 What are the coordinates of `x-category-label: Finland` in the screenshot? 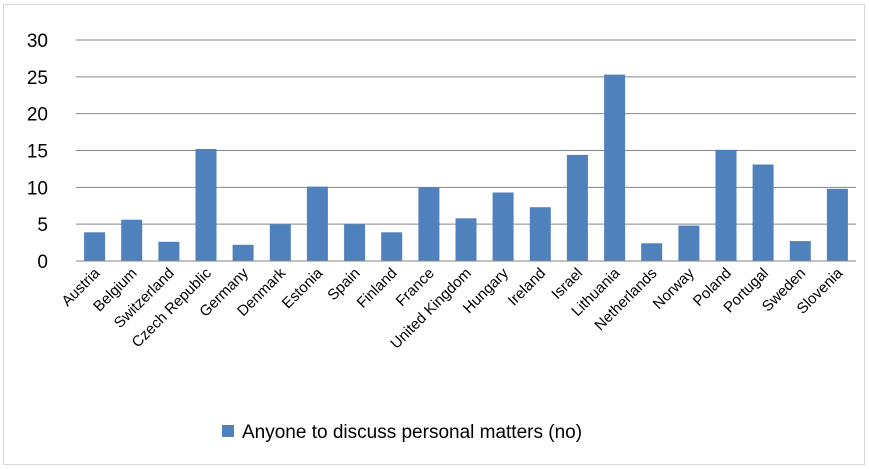 It's located at (377, 288).